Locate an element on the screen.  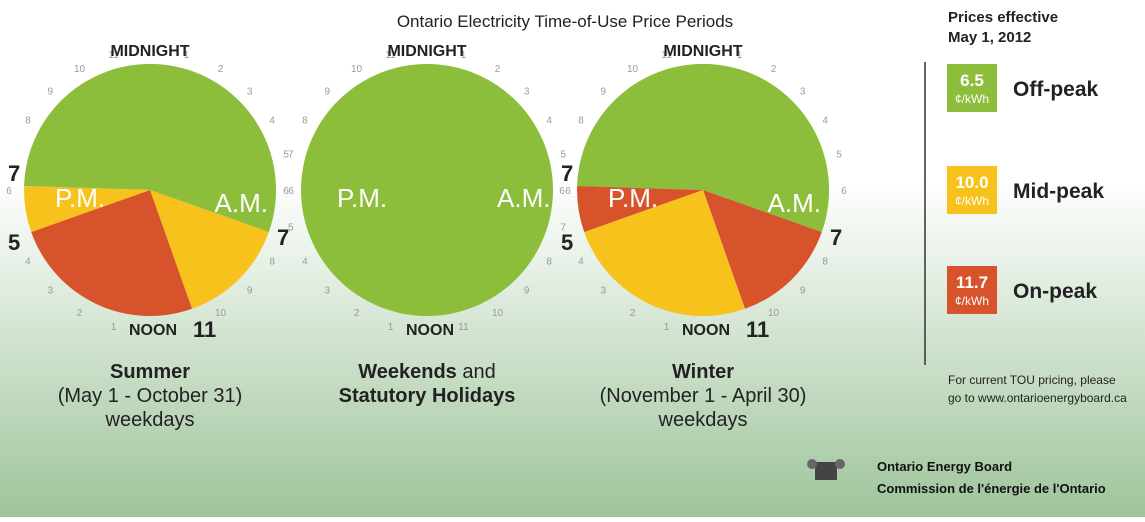
mid-peak-swatch is located at coordinates (972, 190).